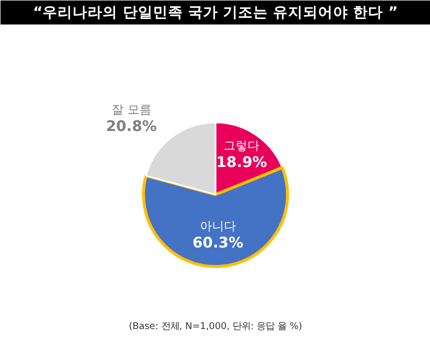 This screenshot has height=344, width=430. What do you see at coordinates (132, 109) in the screenshot?
I see `slice-label: 잘 모름` at bounding box center [132, 109].